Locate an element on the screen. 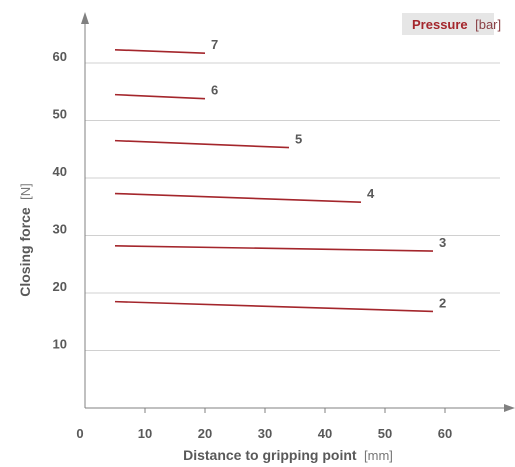 The height and width of the screenshot is (467, 515). x-tick-label: 40 is located at coordinates (325, 433).